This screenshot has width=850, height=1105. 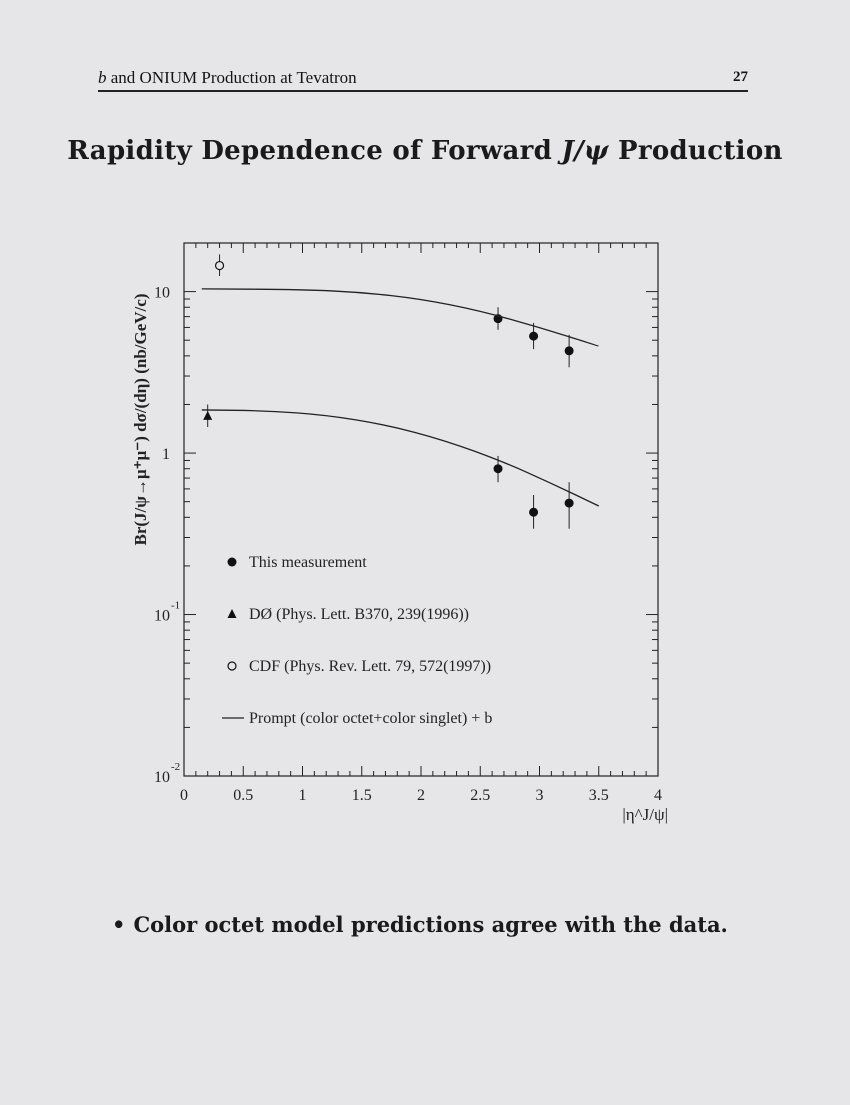 I want to click on header-title-italic: b, so click(x=102, y=77).